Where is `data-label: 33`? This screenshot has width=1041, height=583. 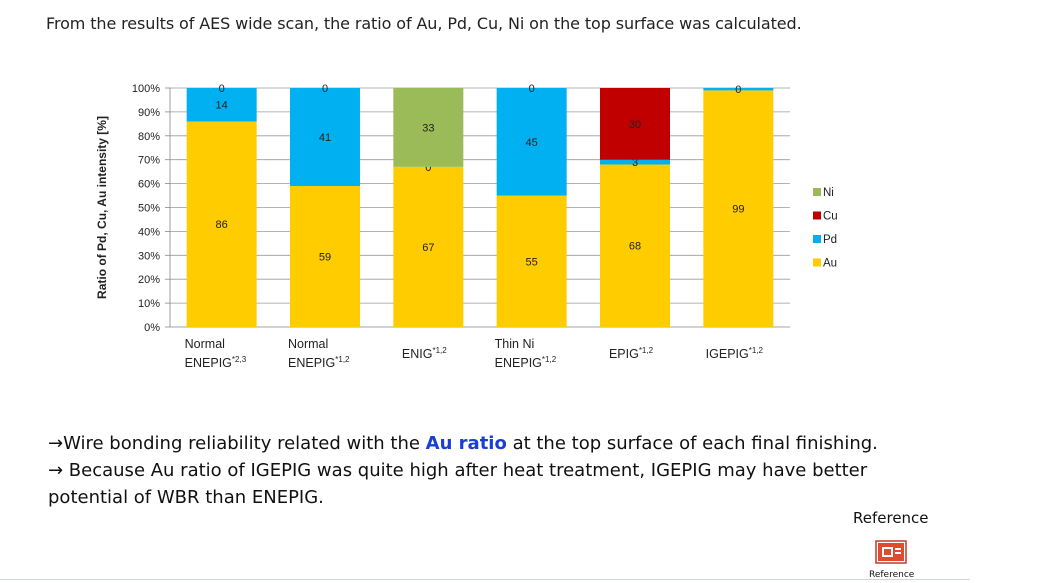 data-label: 33 is located at coordinates (428, 128).